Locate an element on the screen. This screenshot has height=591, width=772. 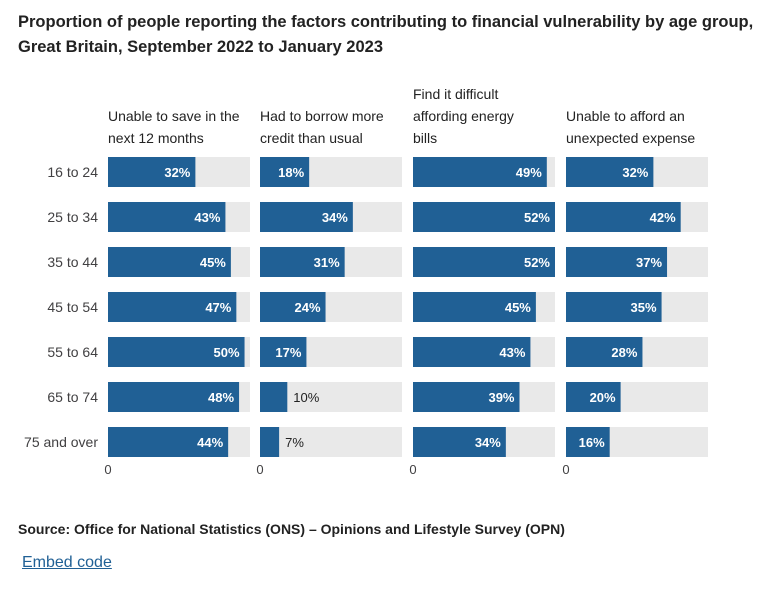
panel-title: Had to borrow more is located at coordinates (322, 116).